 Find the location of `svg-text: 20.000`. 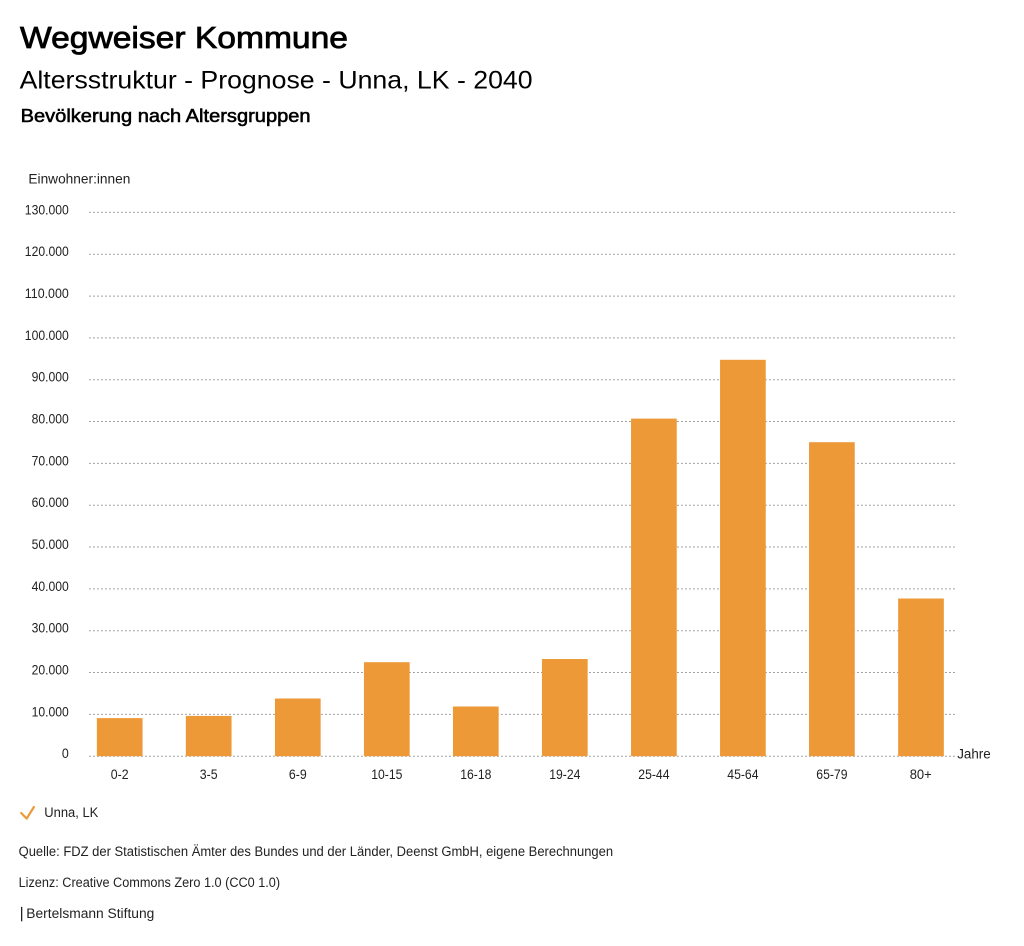

svg-text: 20.000 is located at coordinates (50, 671).